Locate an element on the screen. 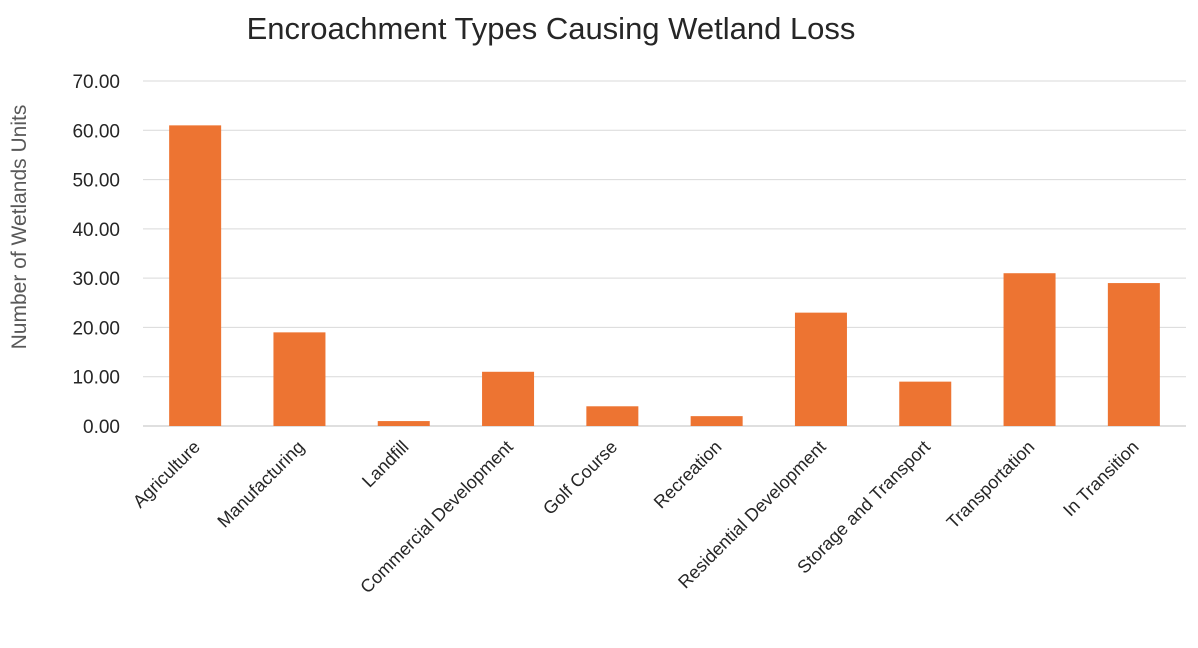 Image resolution: width=1198 pixels, height=648 pixels. bar-residential-development is located at coordinates (820, 369).